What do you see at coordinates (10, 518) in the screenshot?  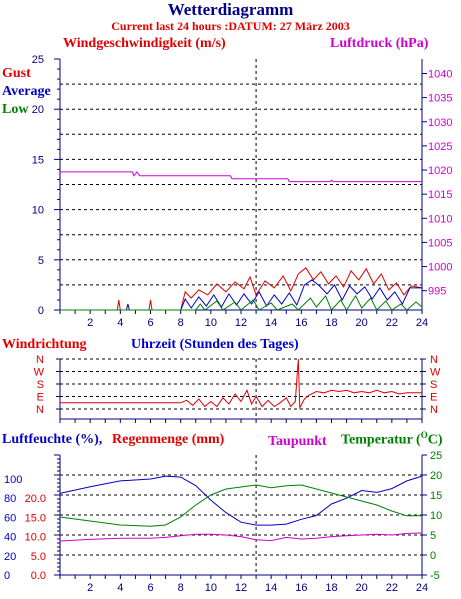 I see `humidity-y-tick-label: 60` at bounding box center [10, 518].